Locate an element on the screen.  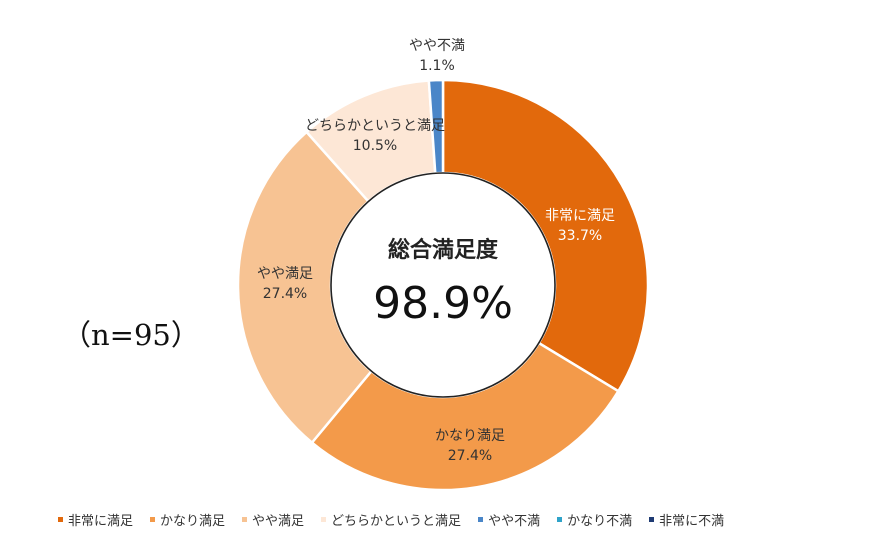
legend-item: かなり満足 is located at coordinates (187, 519).